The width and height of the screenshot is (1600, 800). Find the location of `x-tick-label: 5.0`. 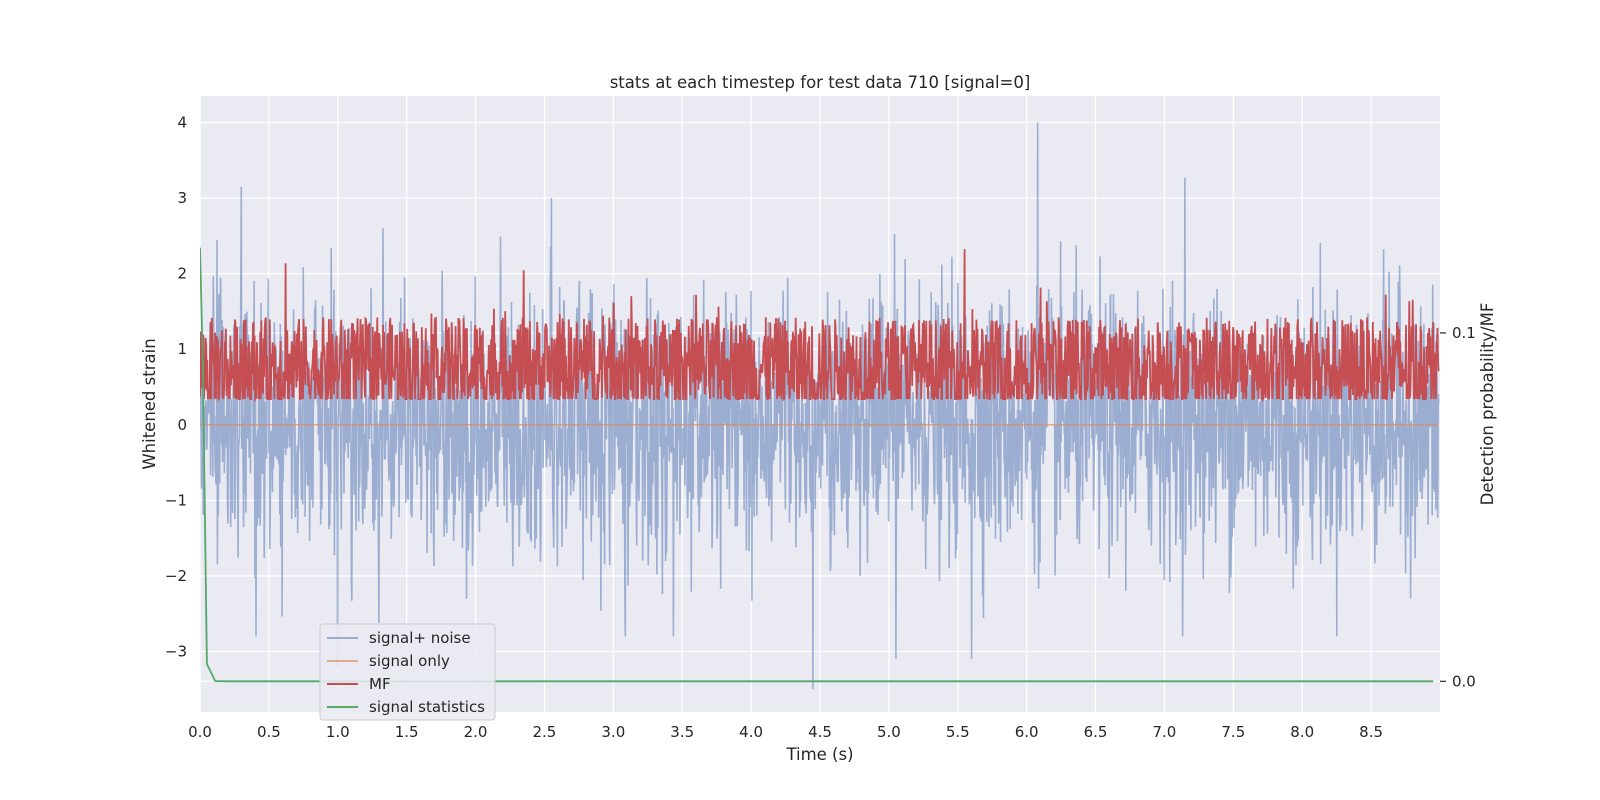

x-tick-label: 5.0 is located at coordinates (889, 732).